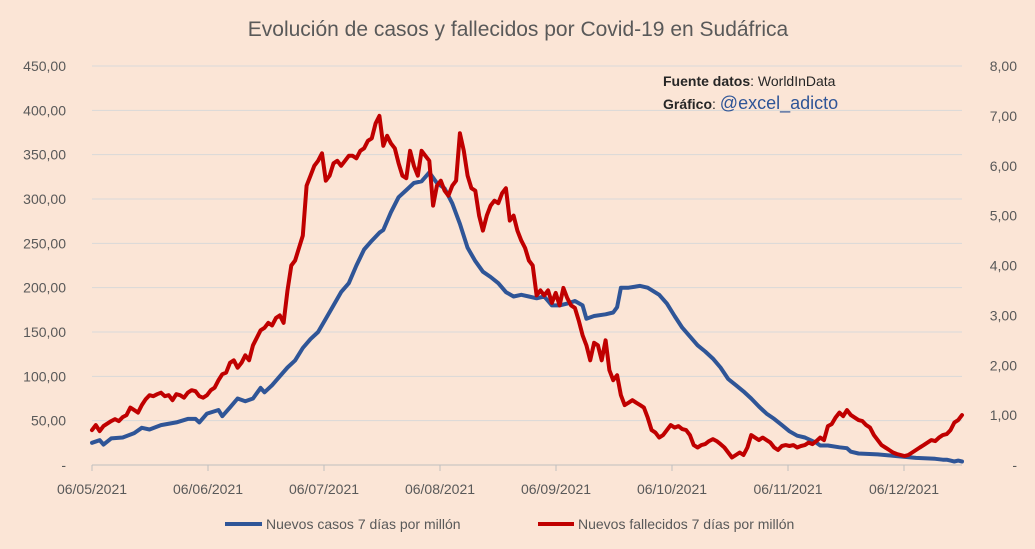 This screenshot has width=1035, height=549. What do you see at coordinates (1014, 465) in the screenshot?
I see `right-tick-label: -` at bounding box center [1014, 465].